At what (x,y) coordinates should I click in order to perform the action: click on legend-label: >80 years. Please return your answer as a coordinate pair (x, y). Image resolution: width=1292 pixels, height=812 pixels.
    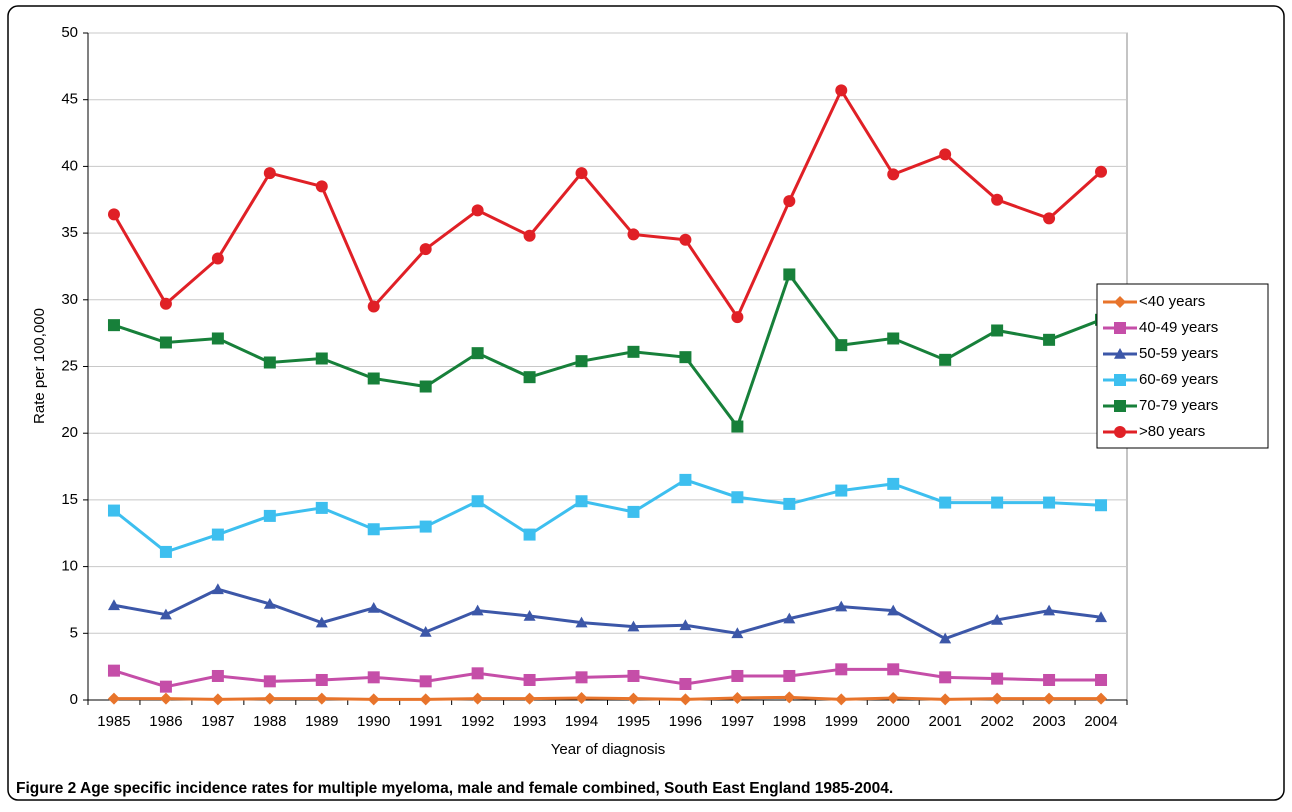
    Looking at the image, I should click on (1172, 431).